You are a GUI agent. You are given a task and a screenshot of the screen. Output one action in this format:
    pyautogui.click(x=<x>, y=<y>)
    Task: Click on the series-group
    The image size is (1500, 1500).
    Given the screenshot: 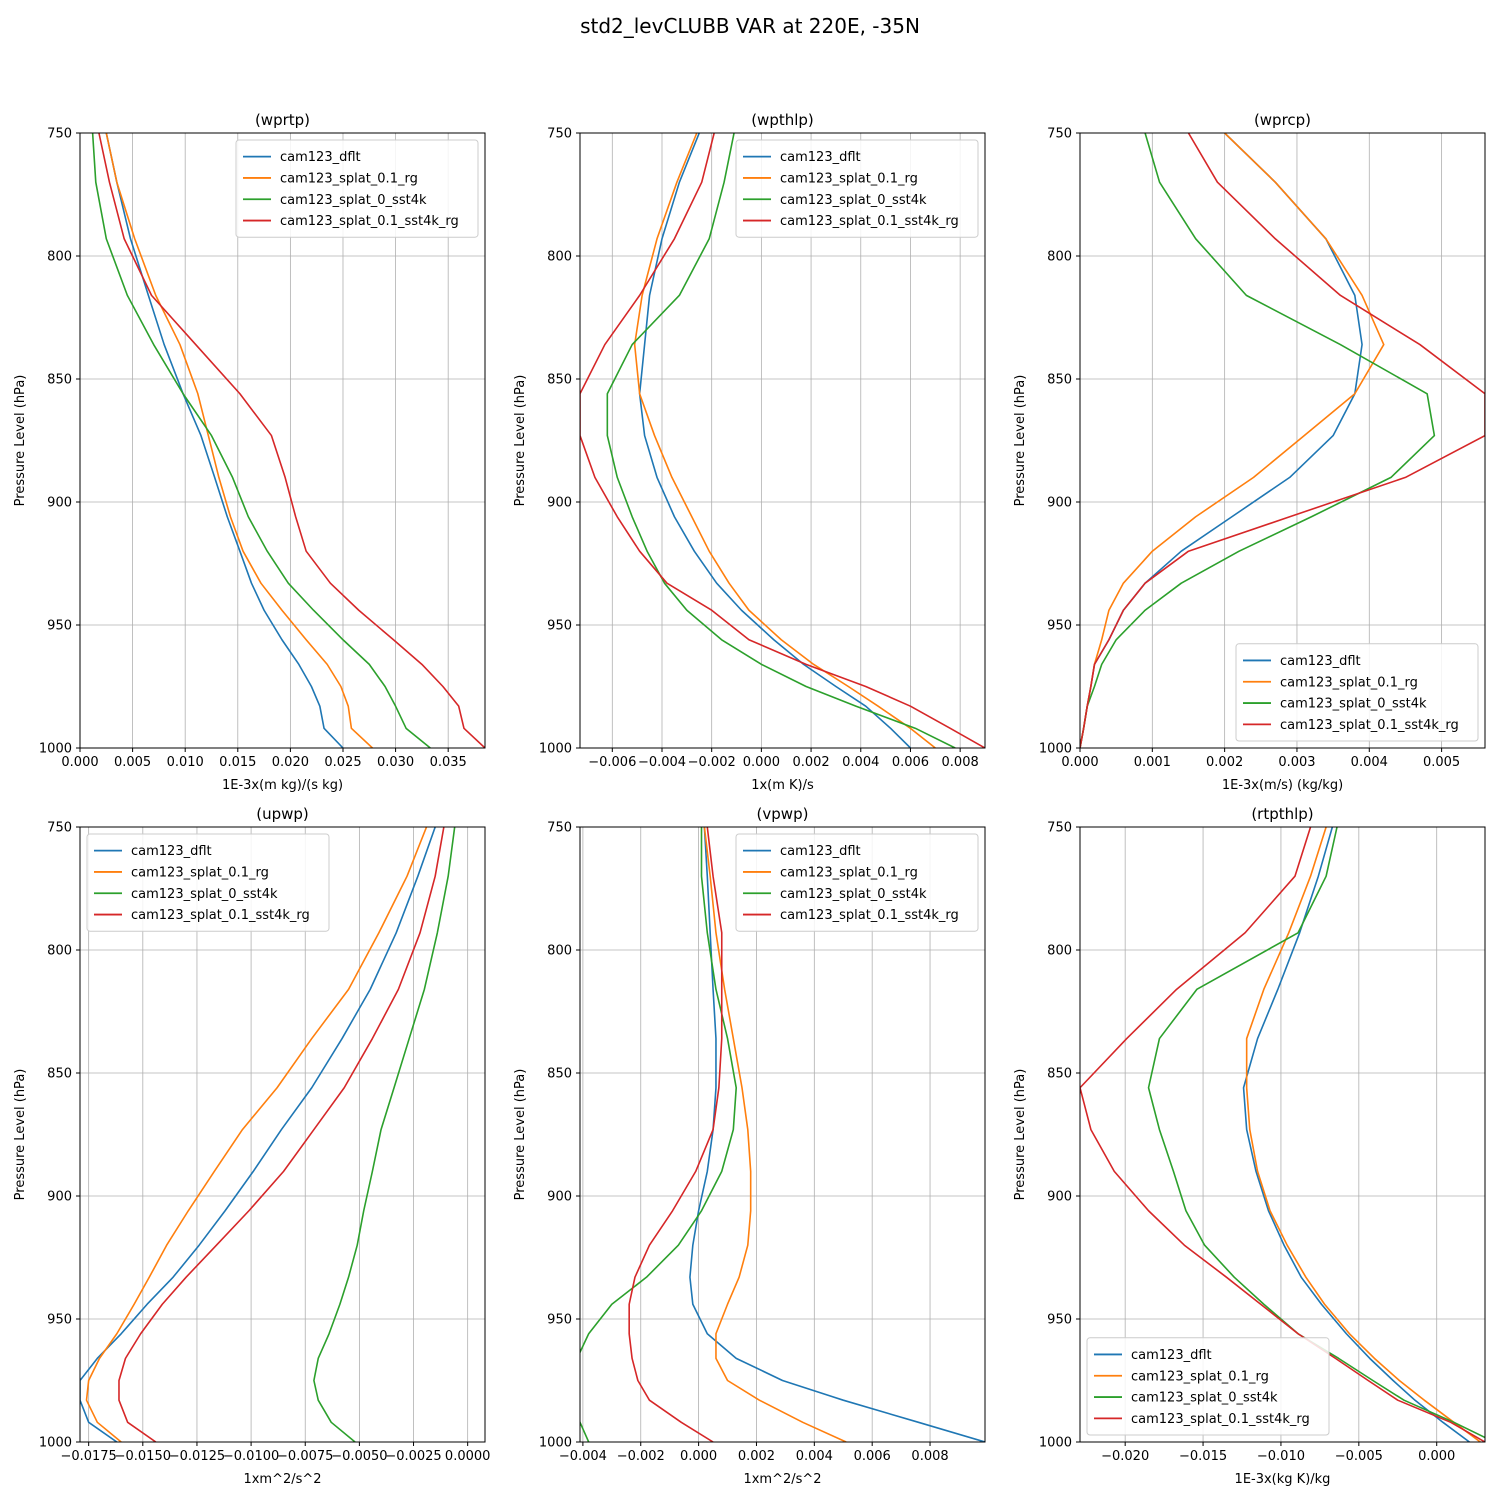 What is the action you would take?
    pyautogui.click(x=1282, y=440)
    